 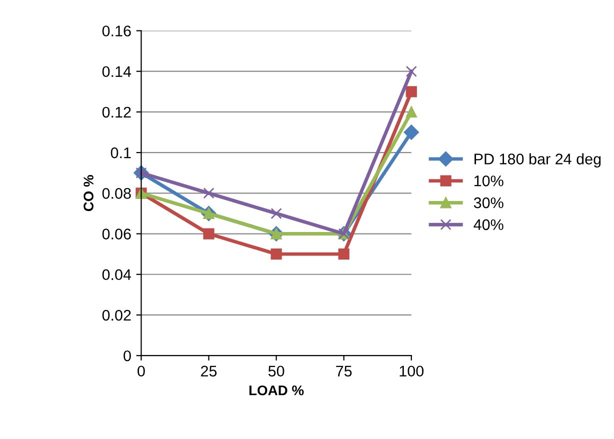 I want to click on y-tick-label: 0.06, so click(x=116, y=234).